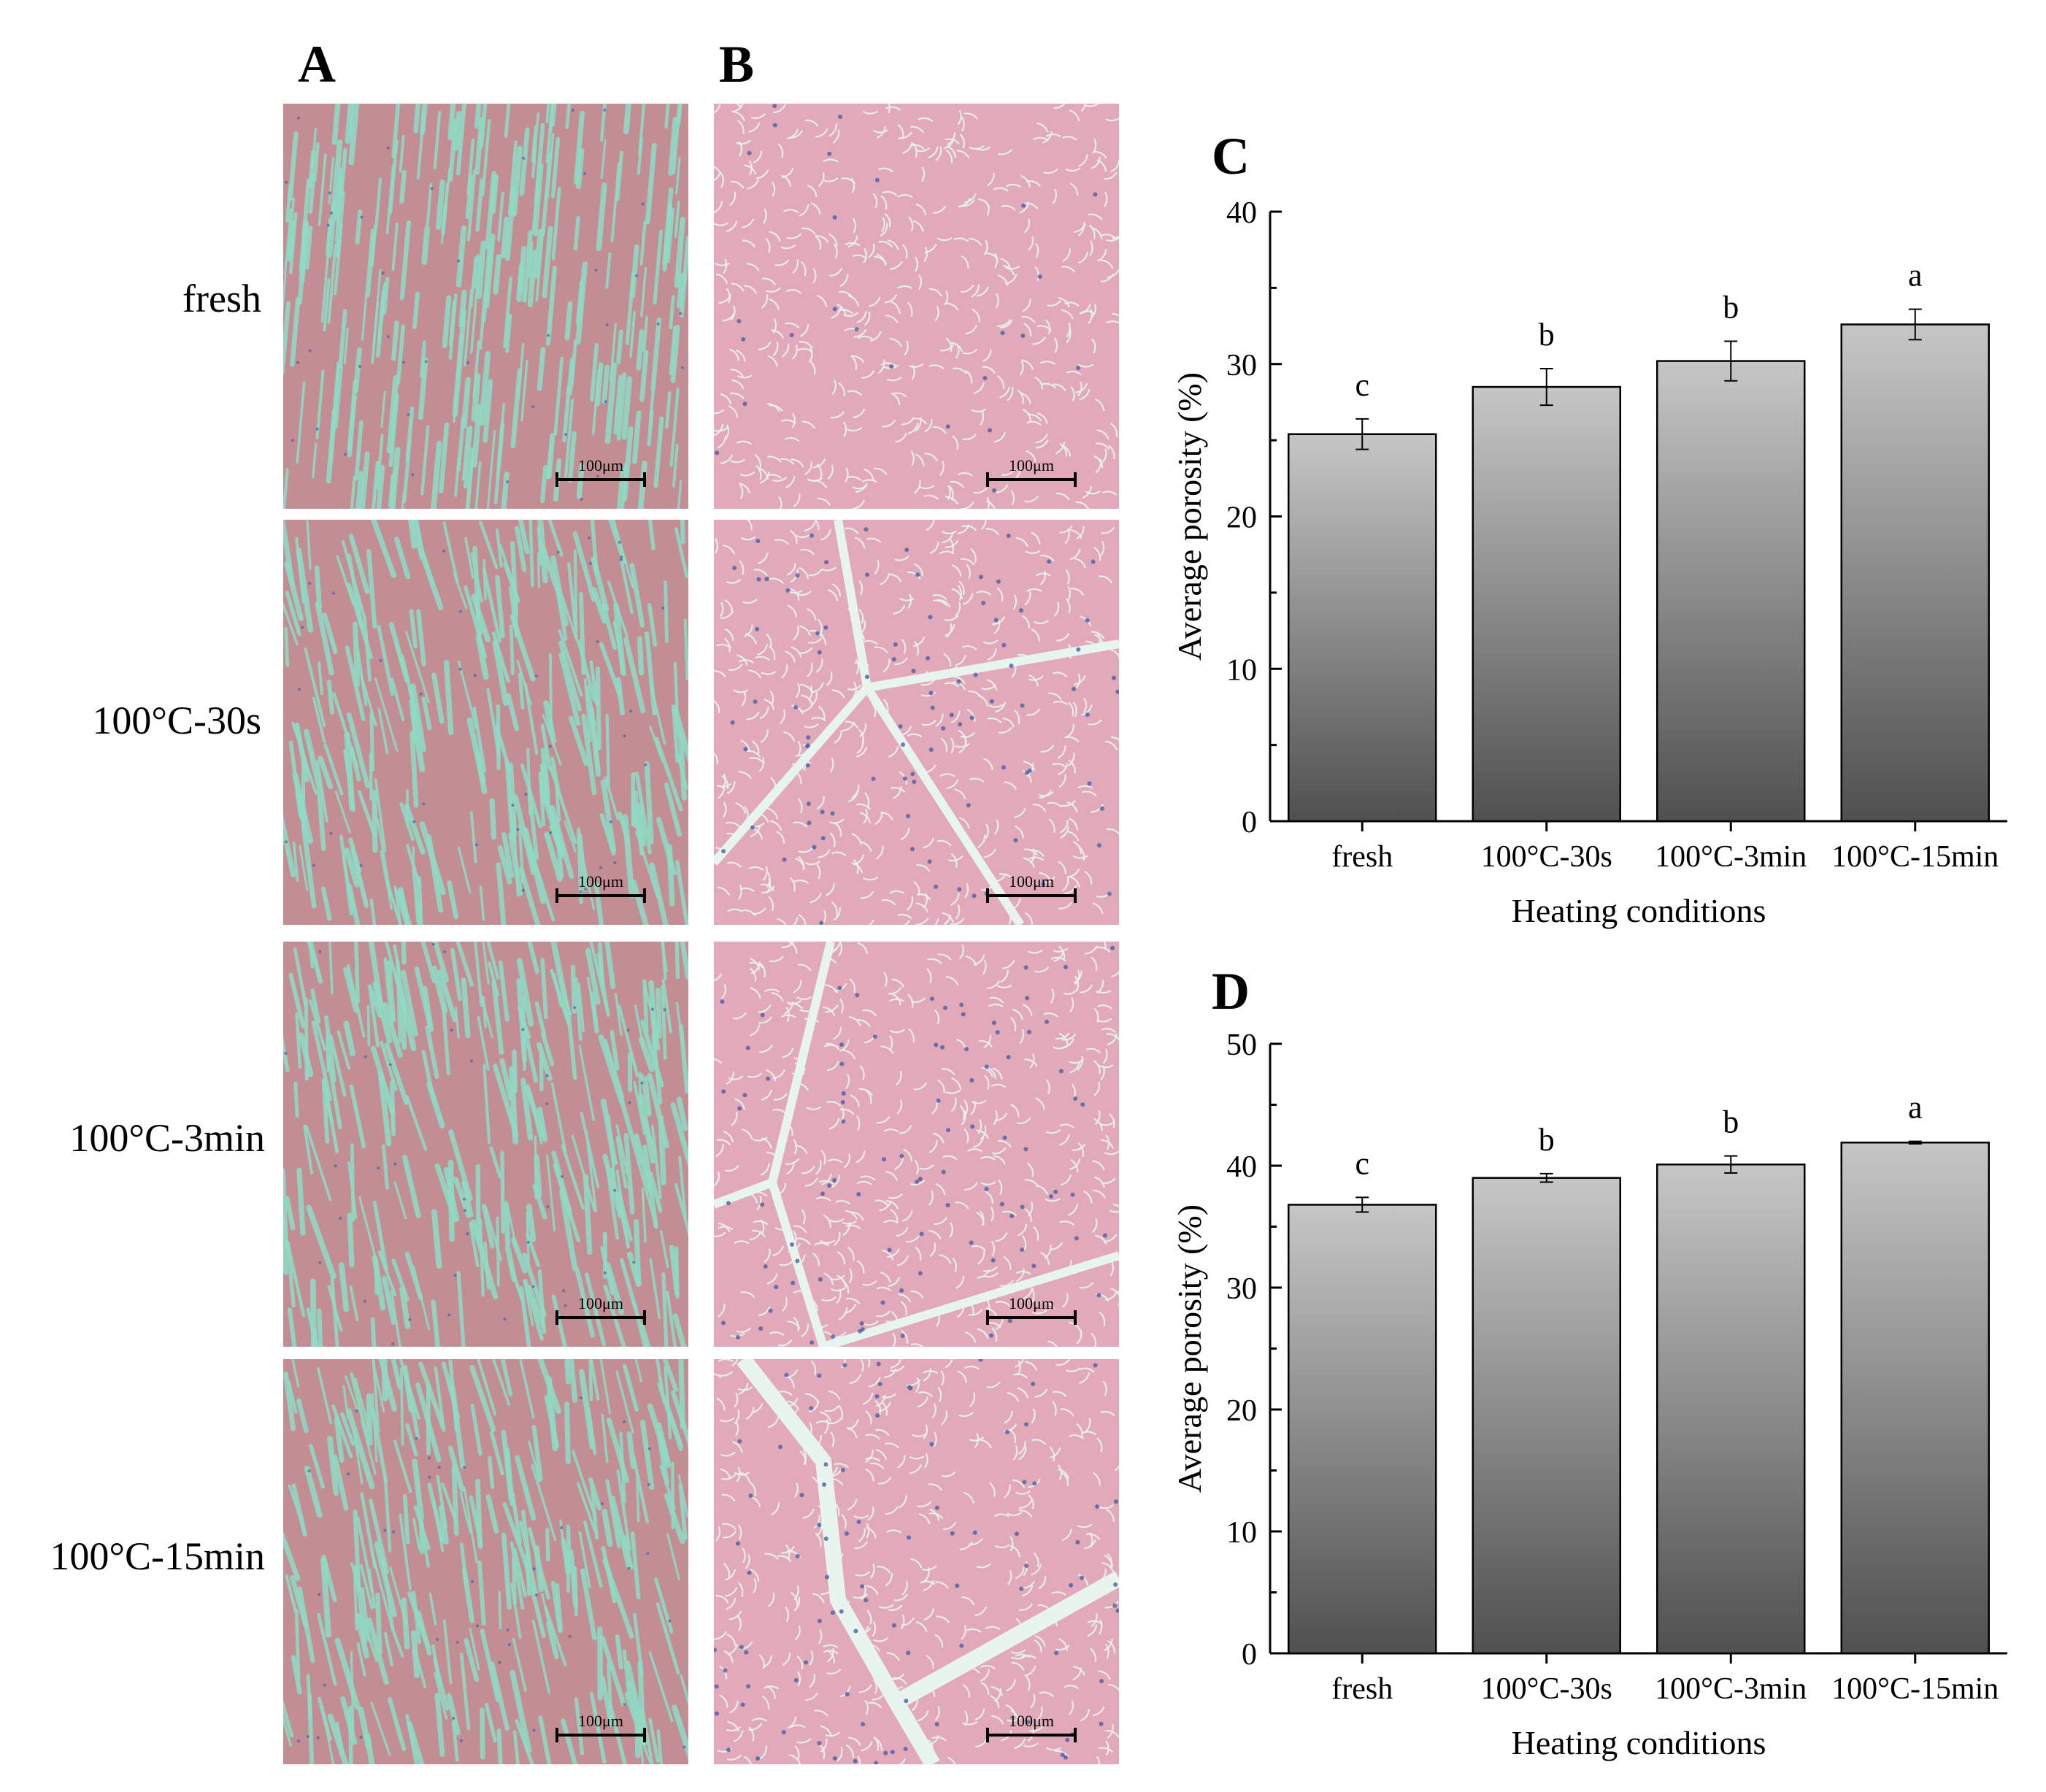 Image resolution: width=2046 pixels, height=1792 pixels. Describe the element at coordinates (157, 1556) in the screenshot. I see `row-label-100c-15min: 100°C-15min` at that location.